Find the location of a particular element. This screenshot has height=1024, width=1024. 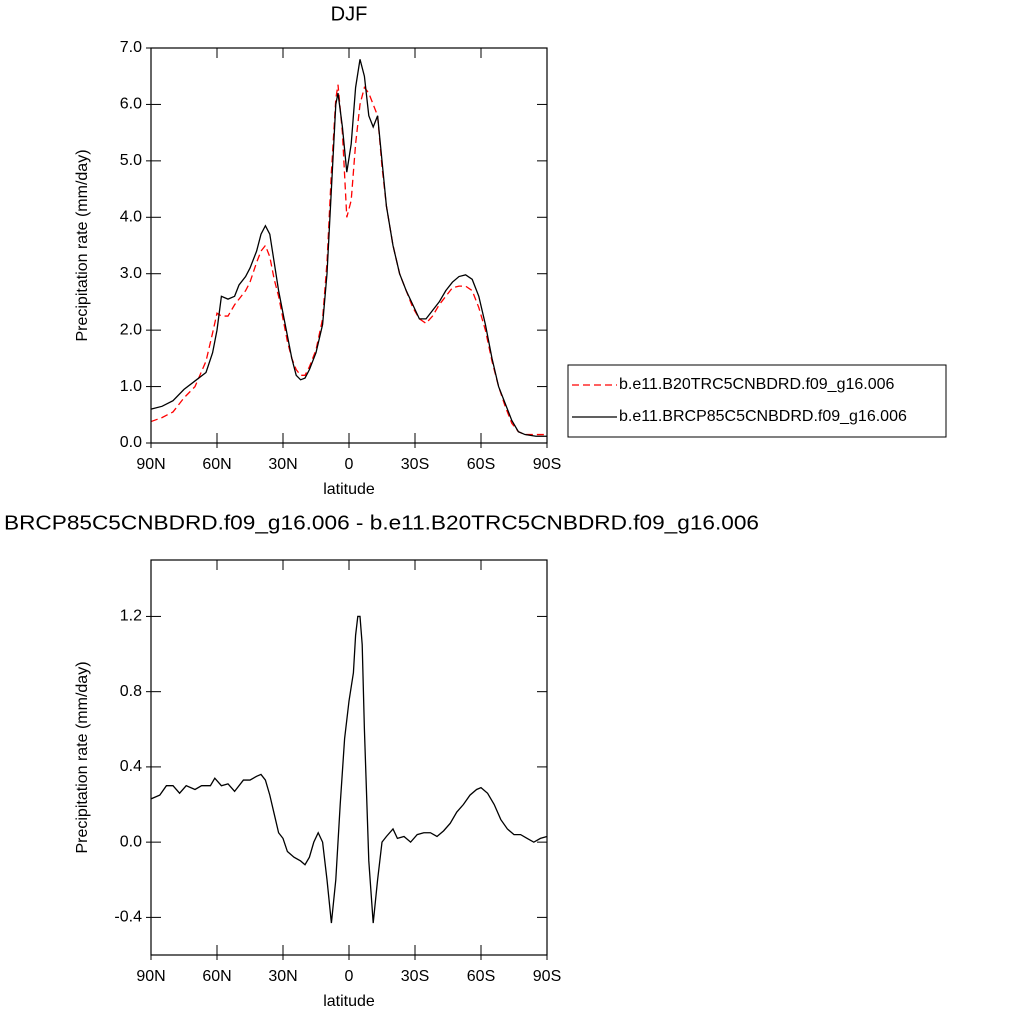

y-tick-label: 7.0 is located at coordinates (131, 47).